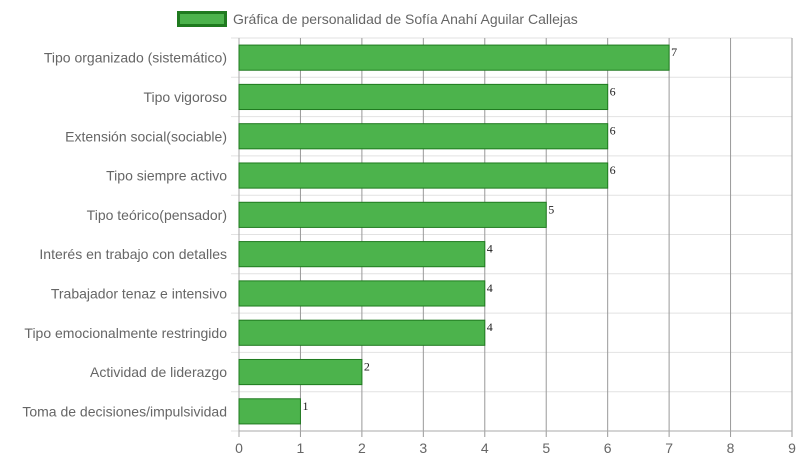 The width and height of the screenshot is (800, 466). What do you see at coordinates (124, 411) in the screenshot?
I see `category-label: Toma de decisiones/impulsividad` at bounding box center [124, 411].